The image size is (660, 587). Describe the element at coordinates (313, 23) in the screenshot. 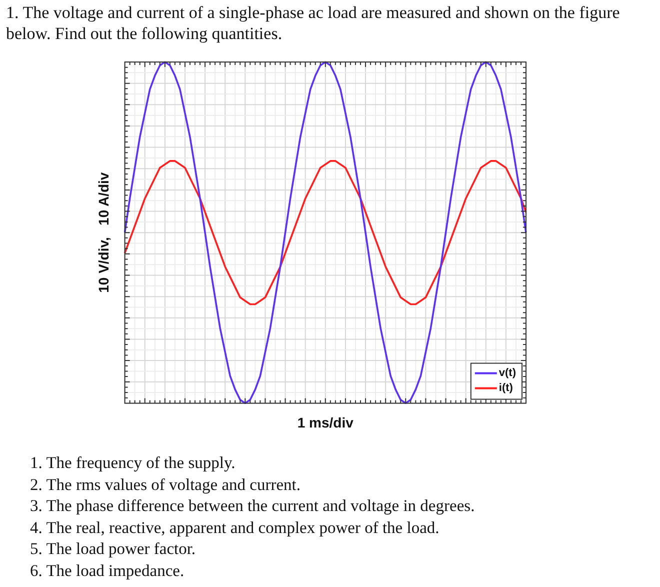

I see `chart-title: 1. The voltage and current of a single-phase ac load are measured and shown on the figure below. Find out the following quantities.` at that location.